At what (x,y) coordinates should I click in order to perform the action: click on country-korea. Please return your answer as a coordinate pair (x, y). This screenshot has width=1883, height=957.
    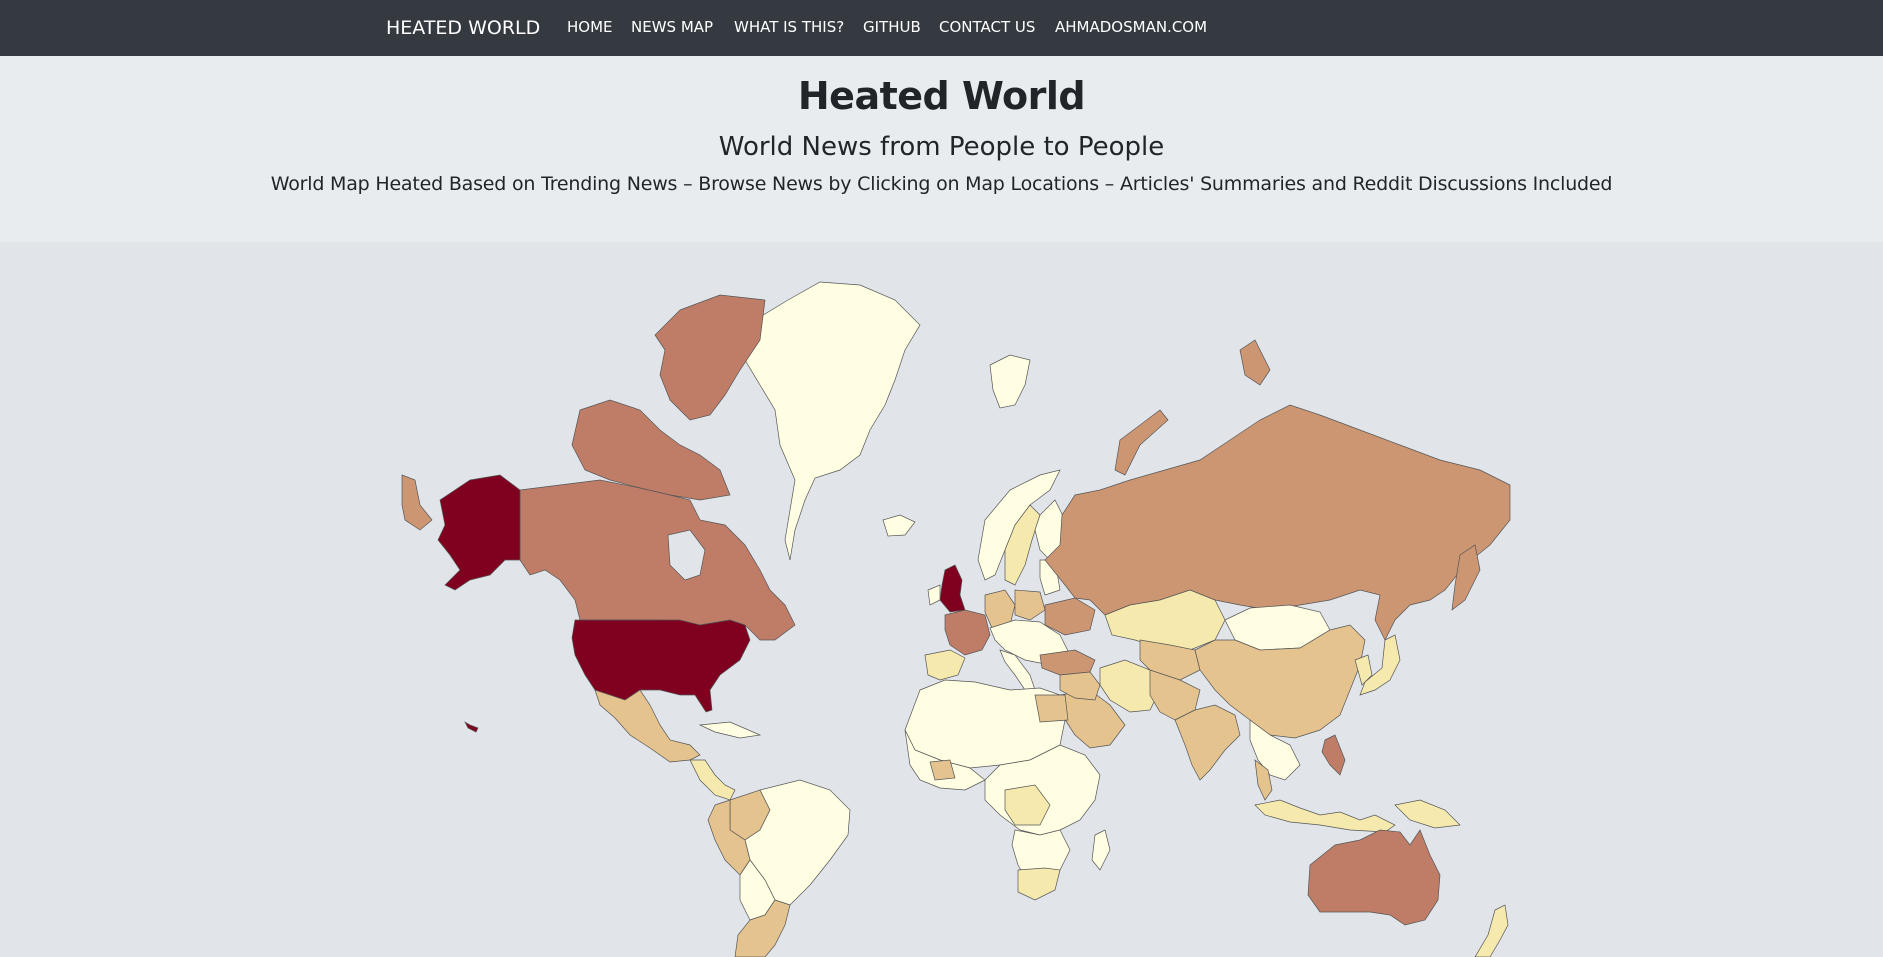
    Looking at the image, I should click on (1363, 670).